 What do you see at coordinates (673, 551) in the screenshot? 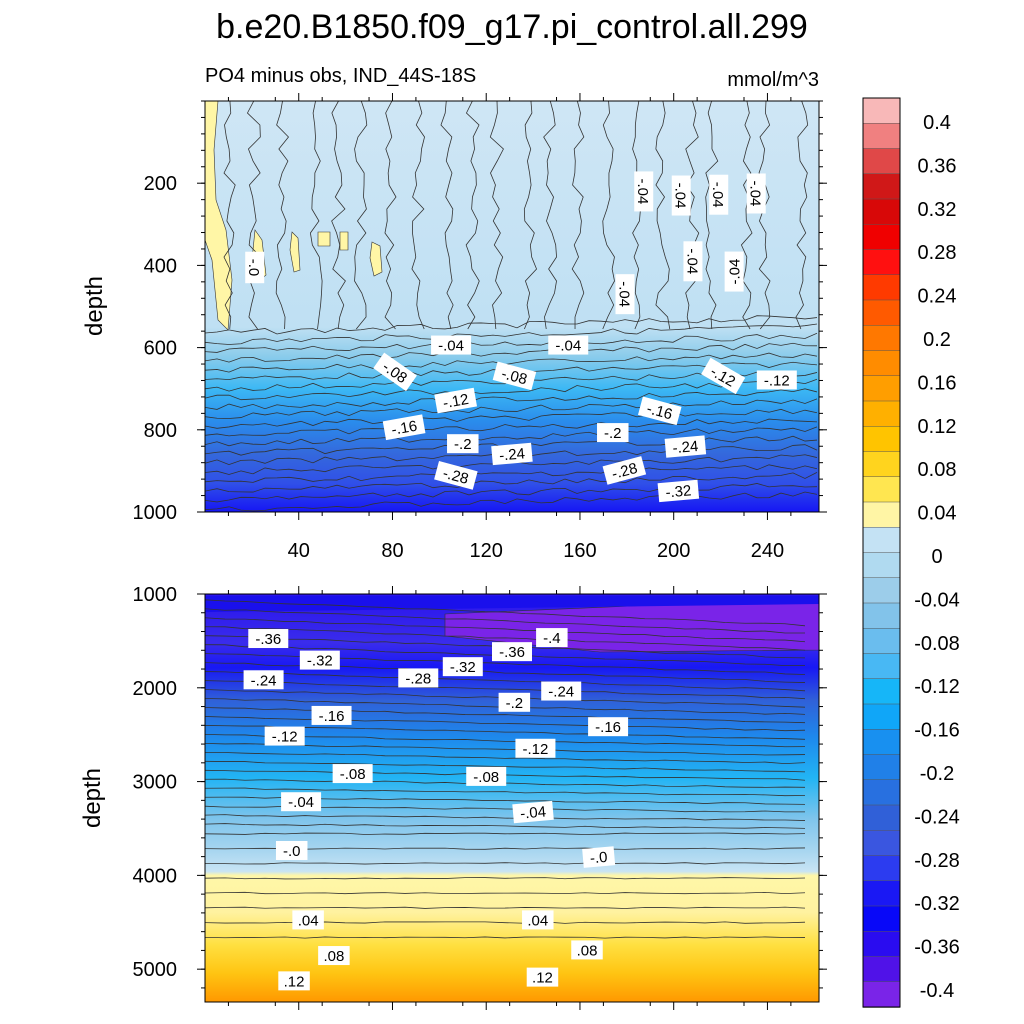
I see `x-tick-label: 200` at bounding box center [673, 551].